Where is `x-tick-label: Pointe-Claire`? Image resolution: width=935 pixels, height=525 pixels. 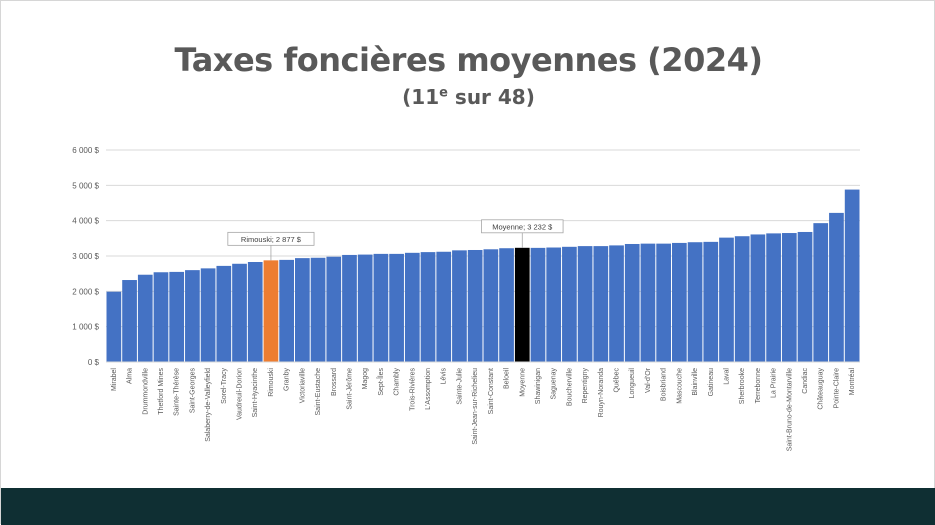
x-tick-label: Pointe-Claire is located at coordinates (836, 388).